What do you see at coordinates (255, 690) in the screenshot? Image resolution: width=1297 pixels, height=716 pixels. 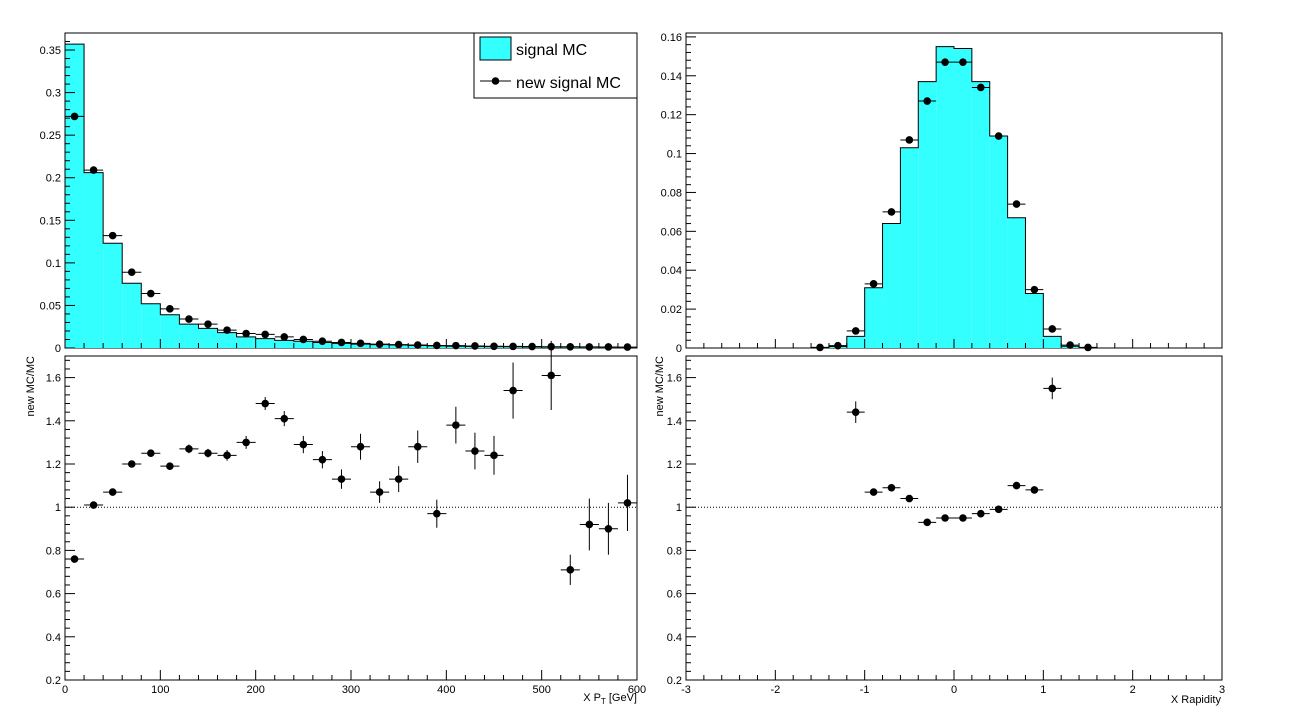 I see `x-tick-label: 200` at bounding box center [255, 690].